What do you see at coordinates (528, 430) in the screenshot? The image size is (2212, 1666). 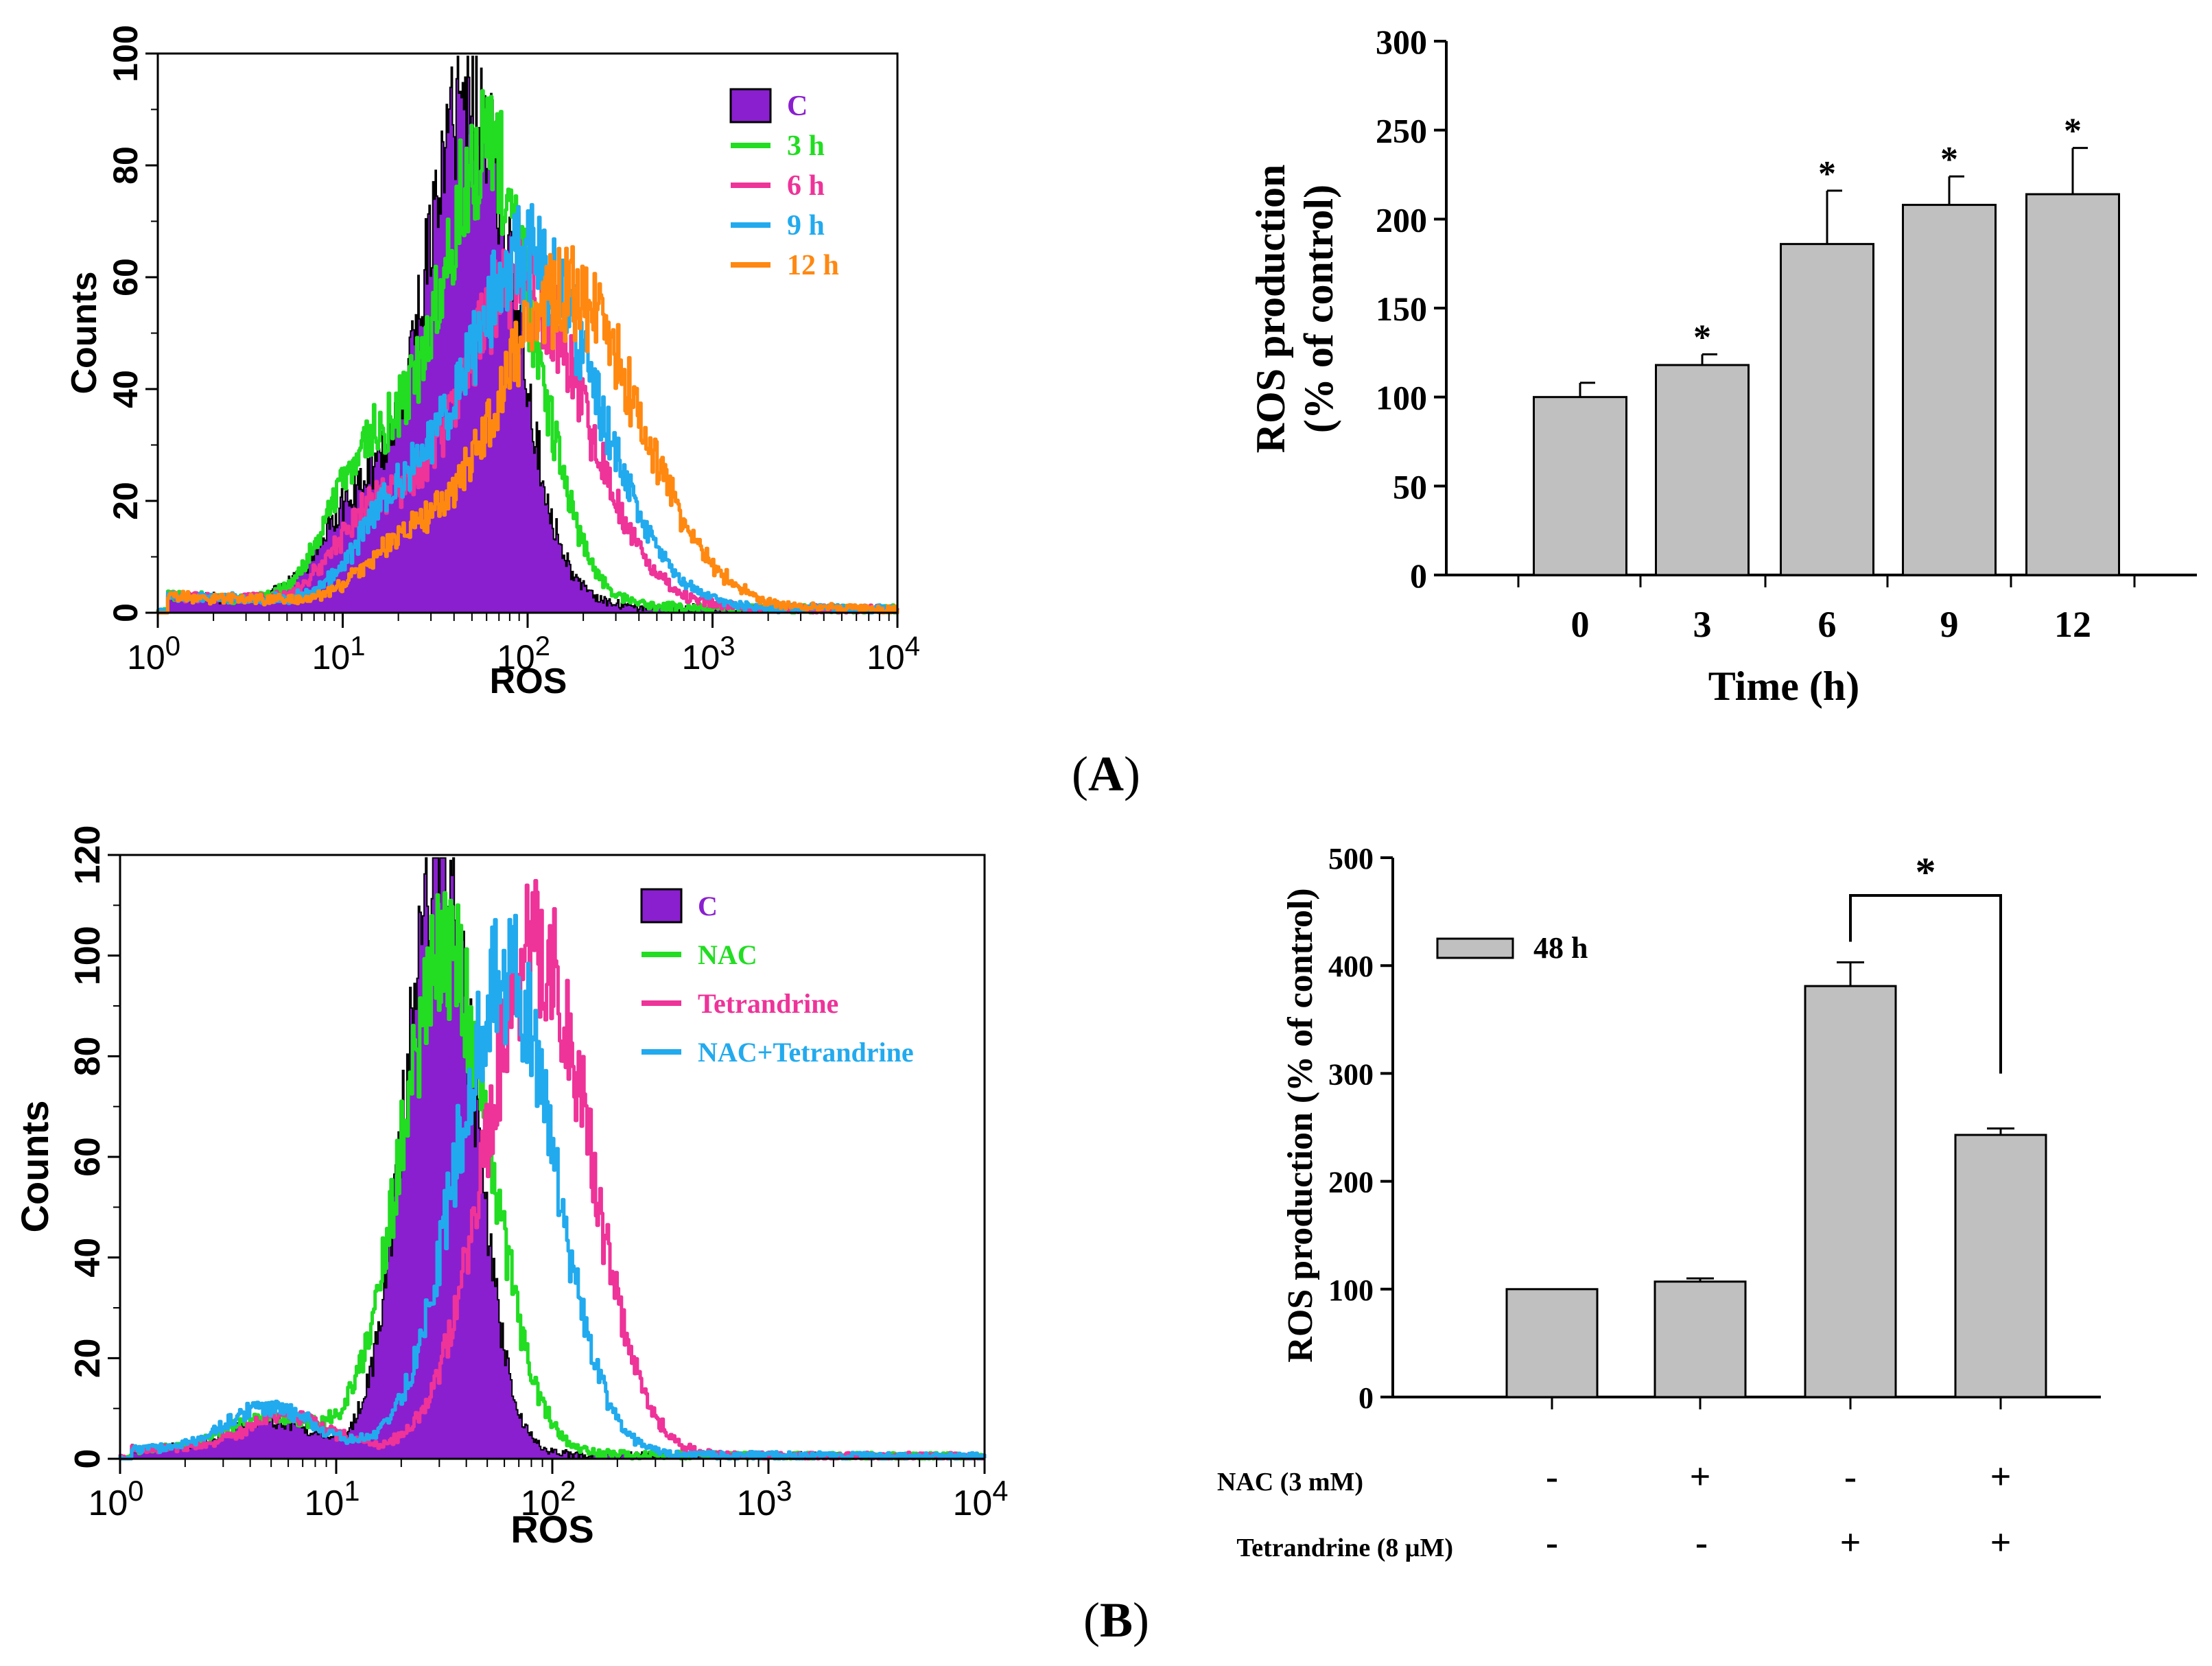 I see `histogram-series-12-h` at bounding box center [528, 430].